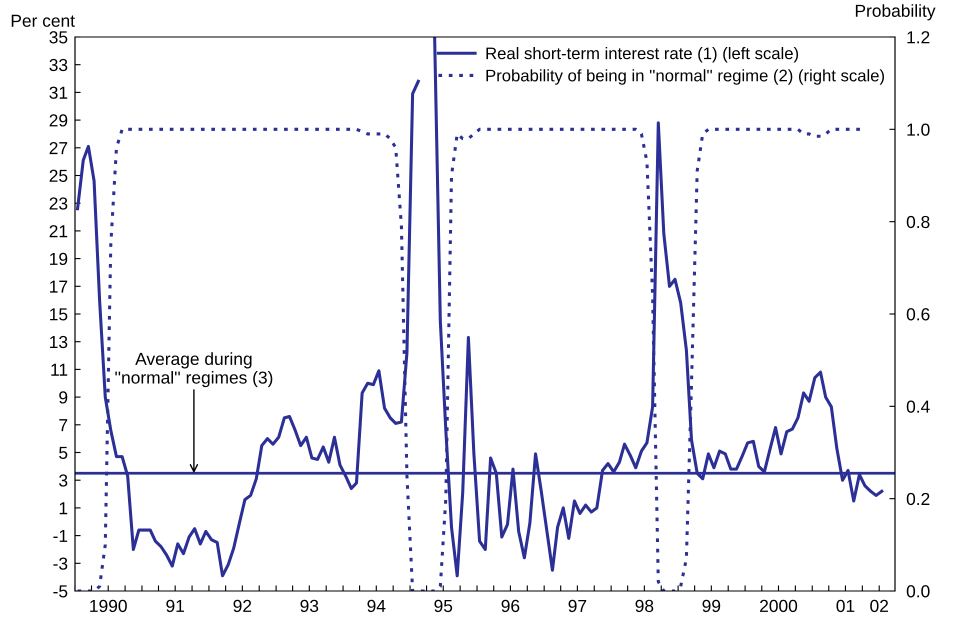  I want to click on y2-tick-label: 1.2, so click(918, 37).